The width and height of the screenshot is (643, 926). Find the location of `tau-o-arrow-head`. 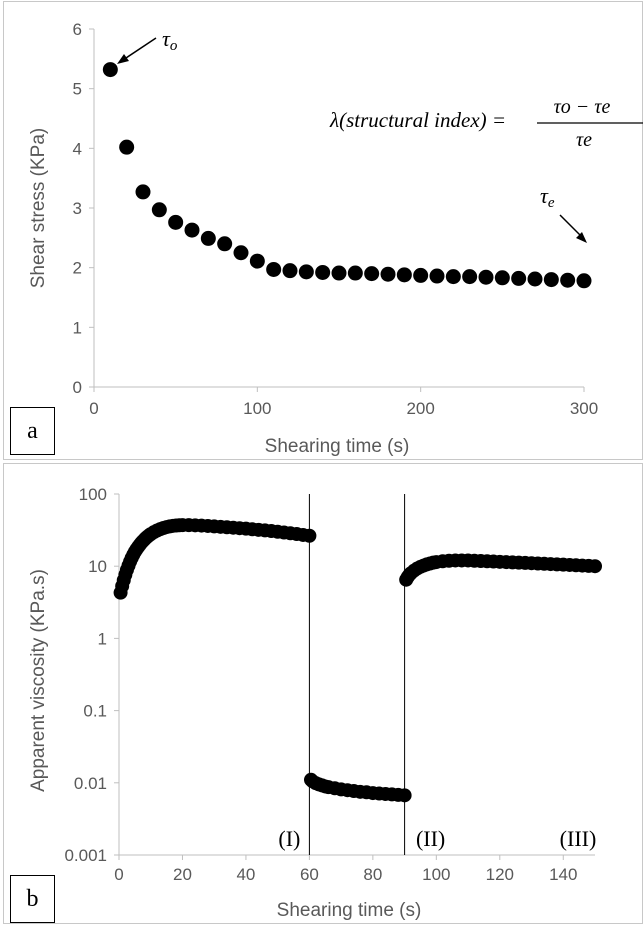

tau-o-arrow-head is located at coordinates (123, 59).